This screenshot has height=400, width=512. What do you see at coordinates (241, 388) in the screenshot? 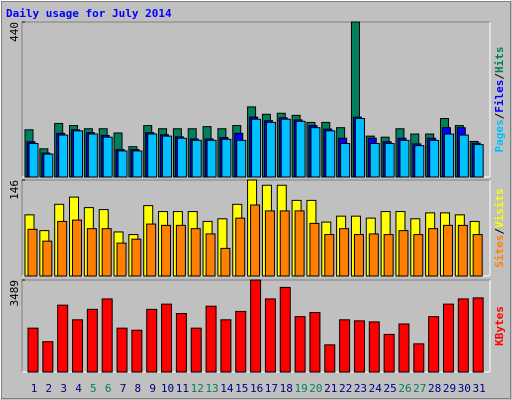
I see `x-tick-label: 15` at bounding box center [241, 388].